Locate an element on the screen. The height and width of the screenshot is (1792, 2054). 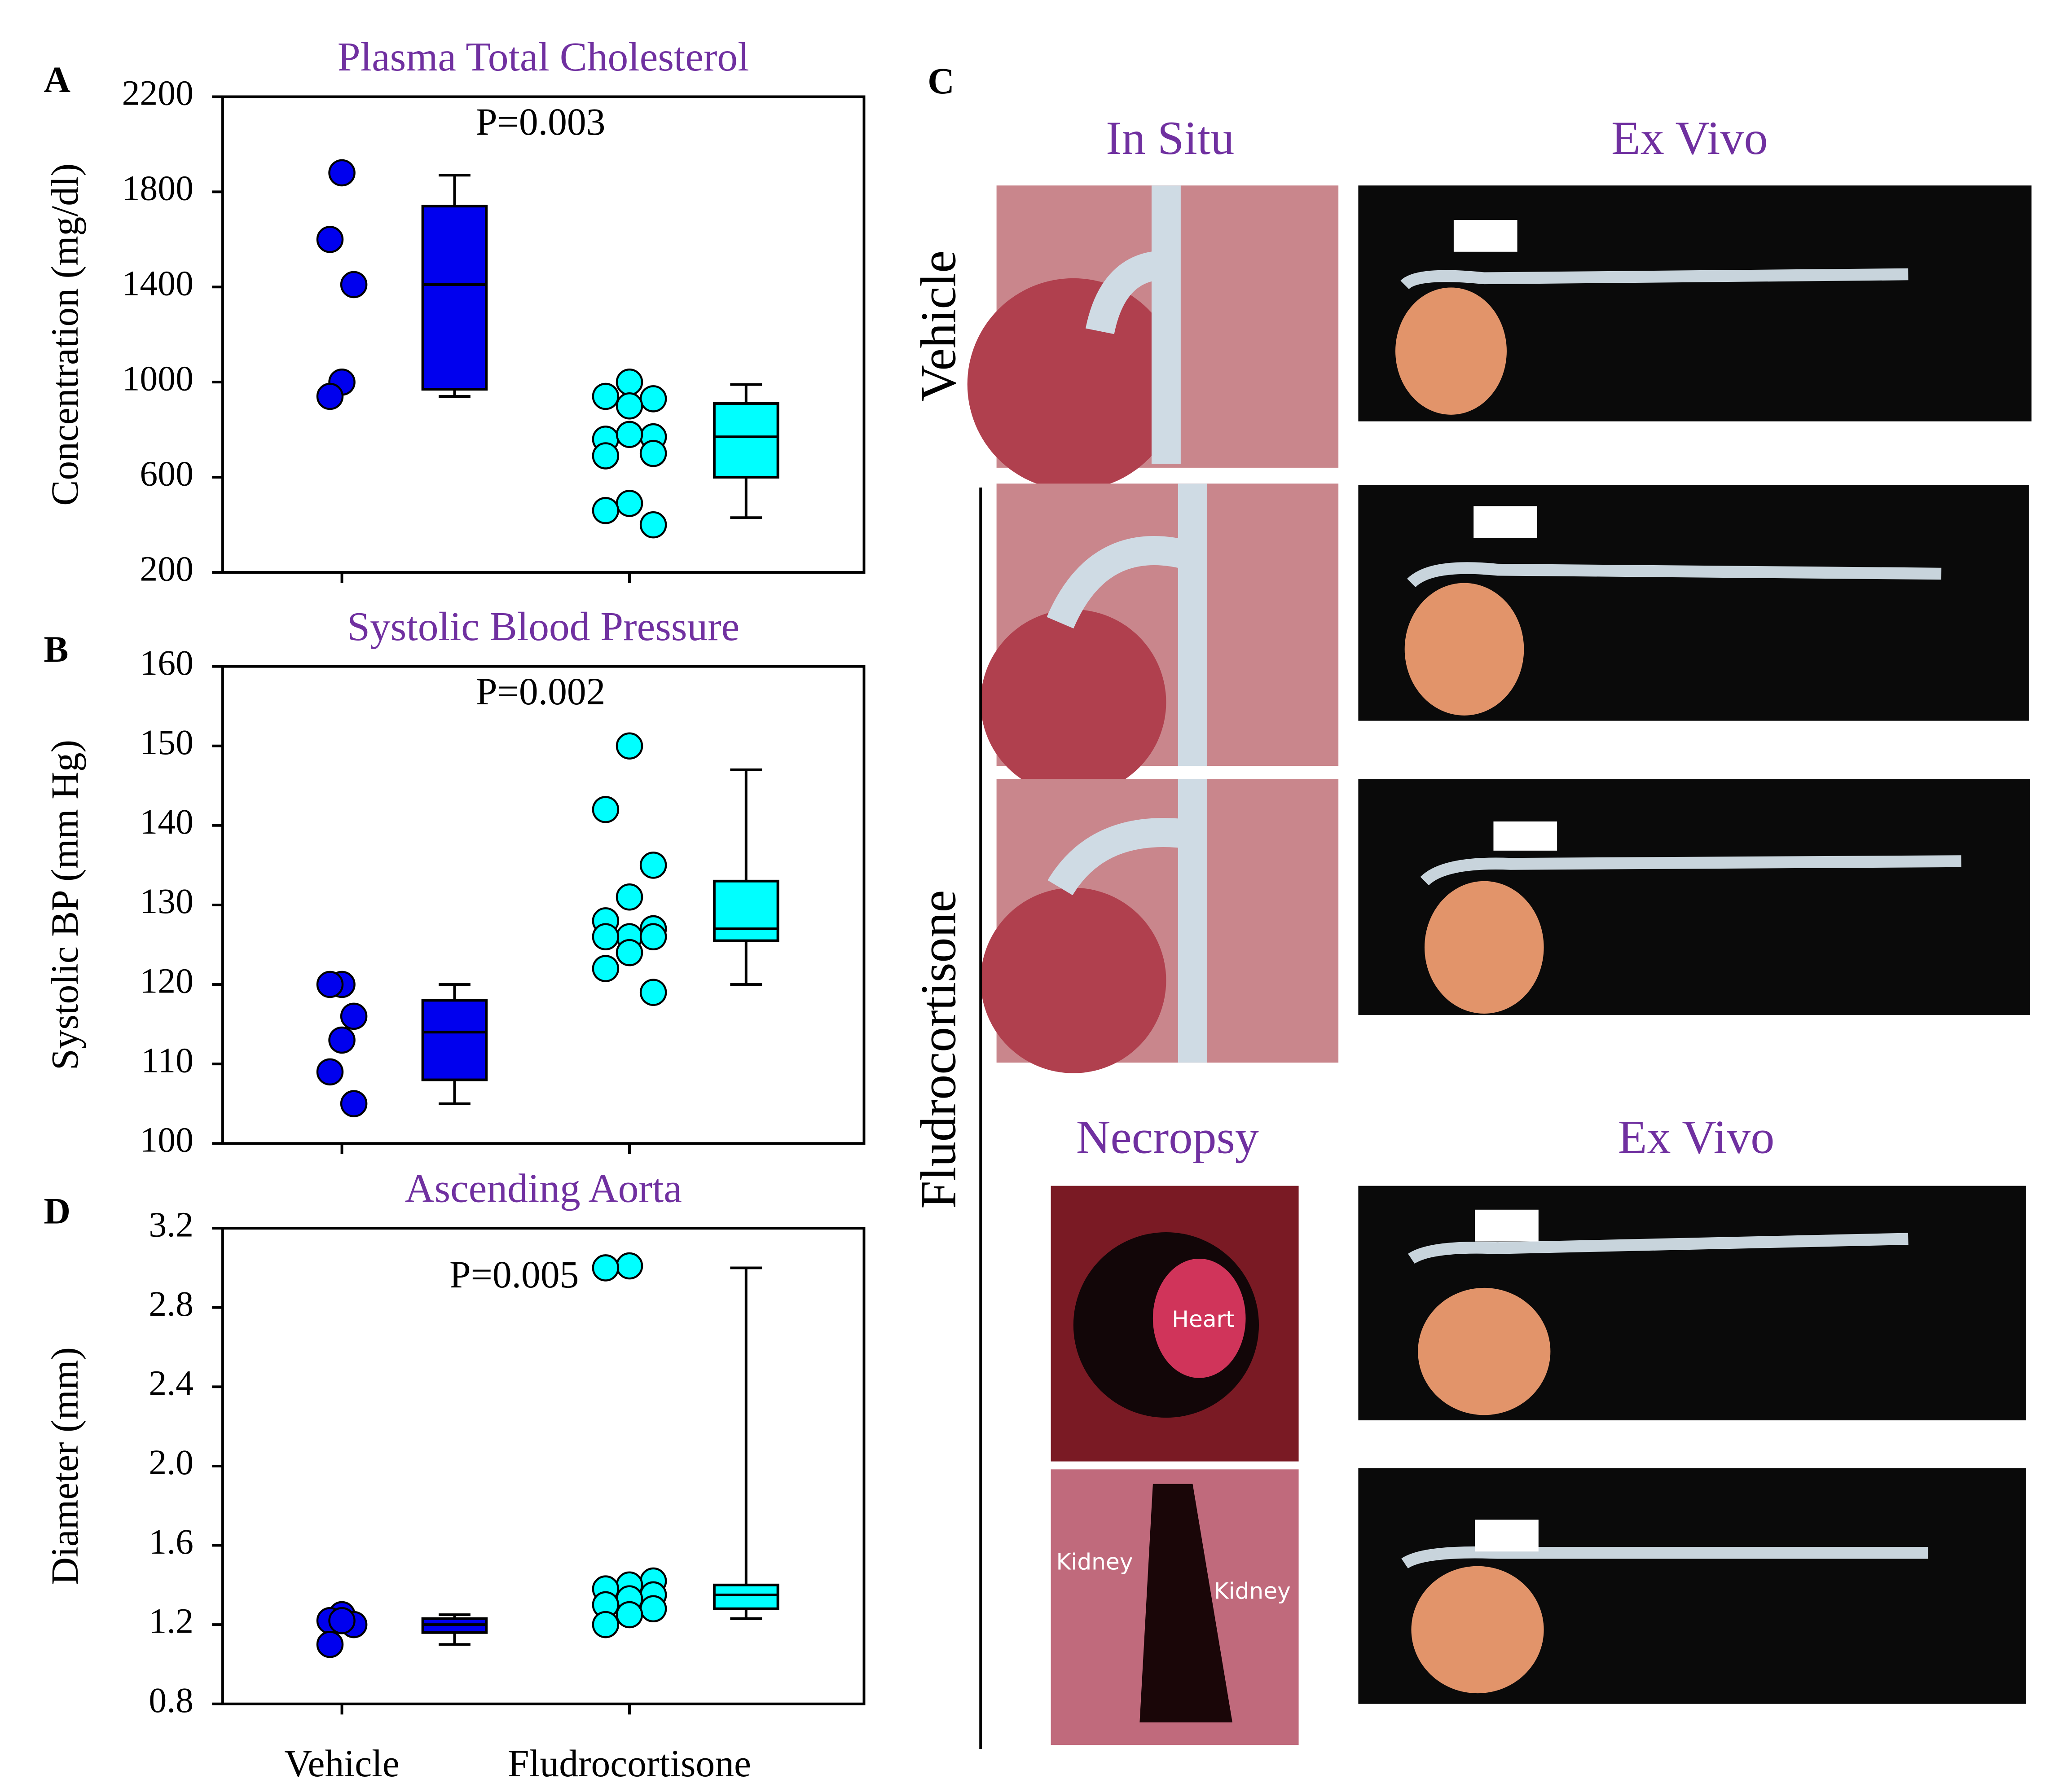
y-tick-label: 0.8 is located at coordinates (172, 1701).